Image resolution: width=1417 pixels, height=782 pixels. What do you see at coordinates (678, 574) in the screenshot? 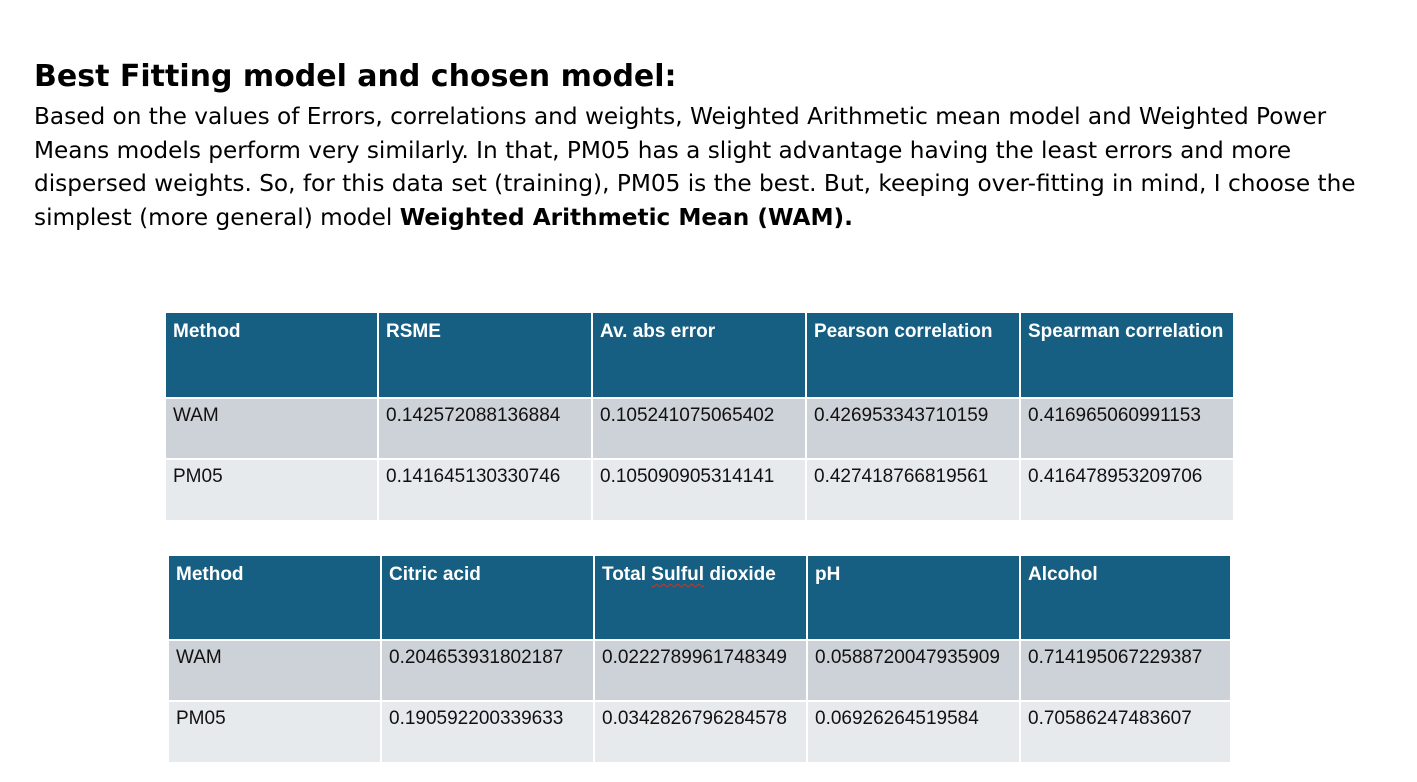
I see `misspelled-word: Sulful` at bounding box center [678, 574].